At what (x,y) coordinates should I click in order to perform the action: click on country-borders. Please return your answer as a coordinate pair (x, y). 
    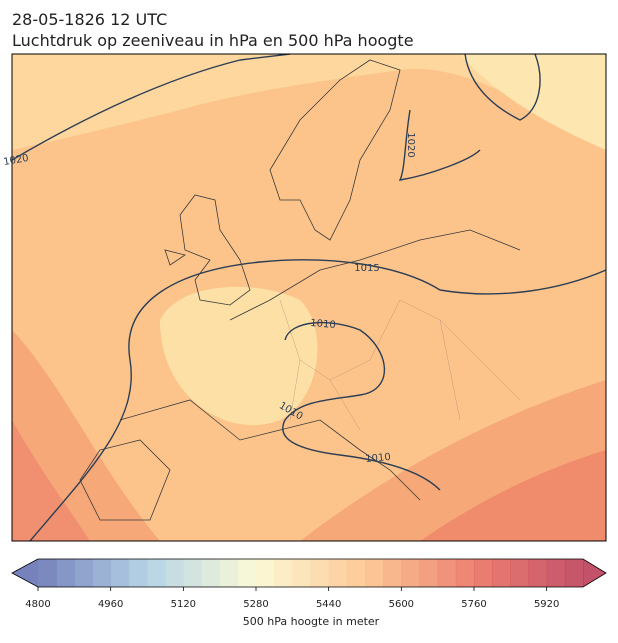
    Looking at the image, I should click on (400, 365).